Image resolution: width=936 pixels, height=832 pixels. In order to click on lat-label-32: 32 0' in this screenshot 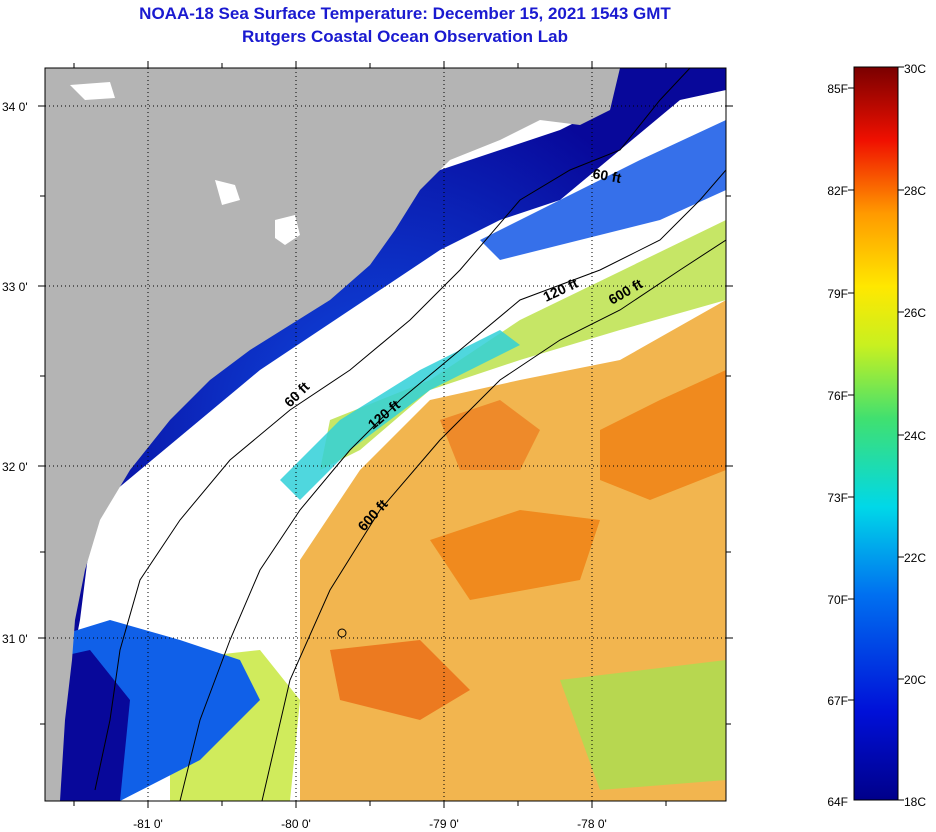, I will do `click(15, 467)`.